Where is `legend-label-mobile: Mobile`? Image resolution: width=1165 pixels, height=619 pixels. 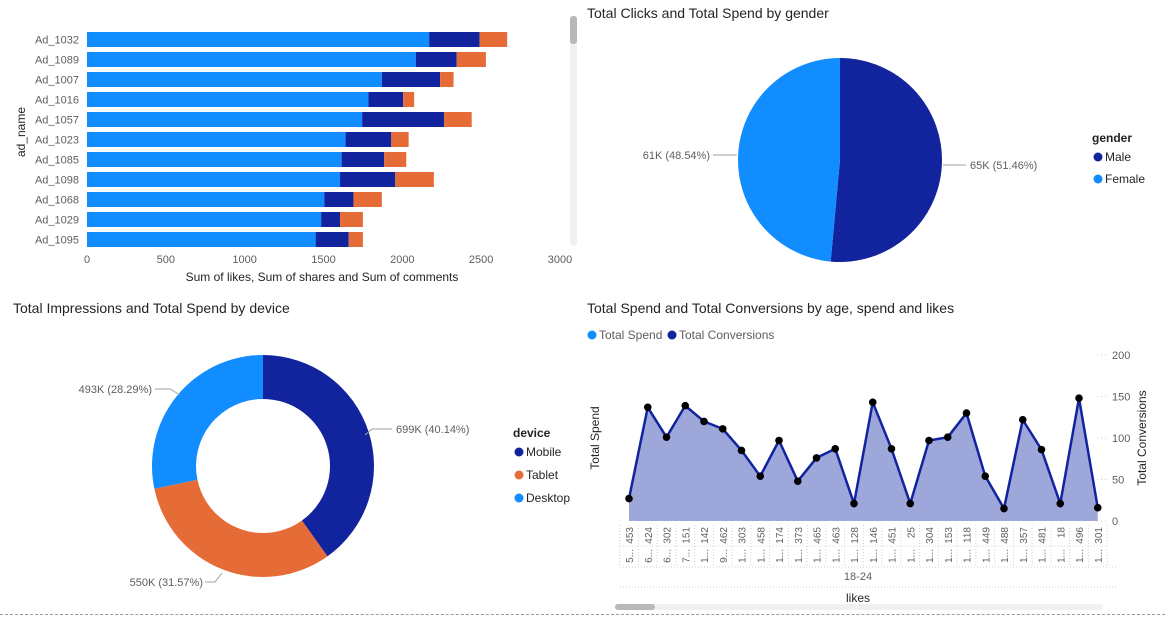 legend-label-mobile: Mobile is located at coordinates (544, 452).